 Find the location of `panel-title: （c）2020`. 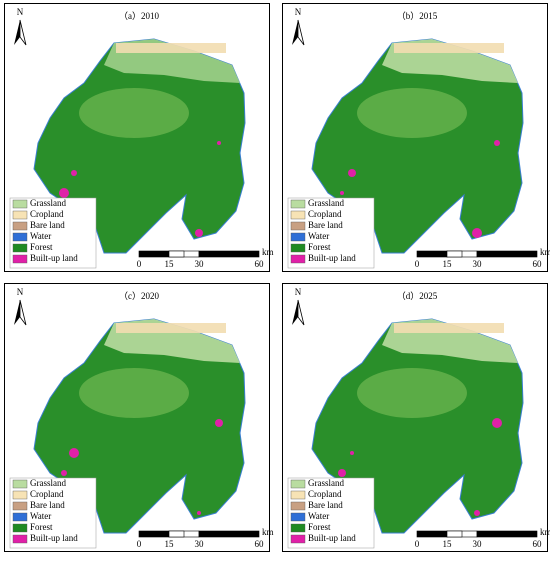

panel-title: （c）2020 is located at coordinates (139, 296).